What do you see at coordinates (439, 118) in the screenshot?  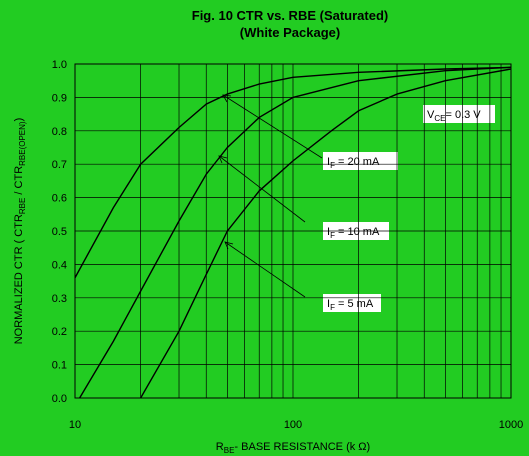 I see `text-part: CE` at bounding box center [439, 118].